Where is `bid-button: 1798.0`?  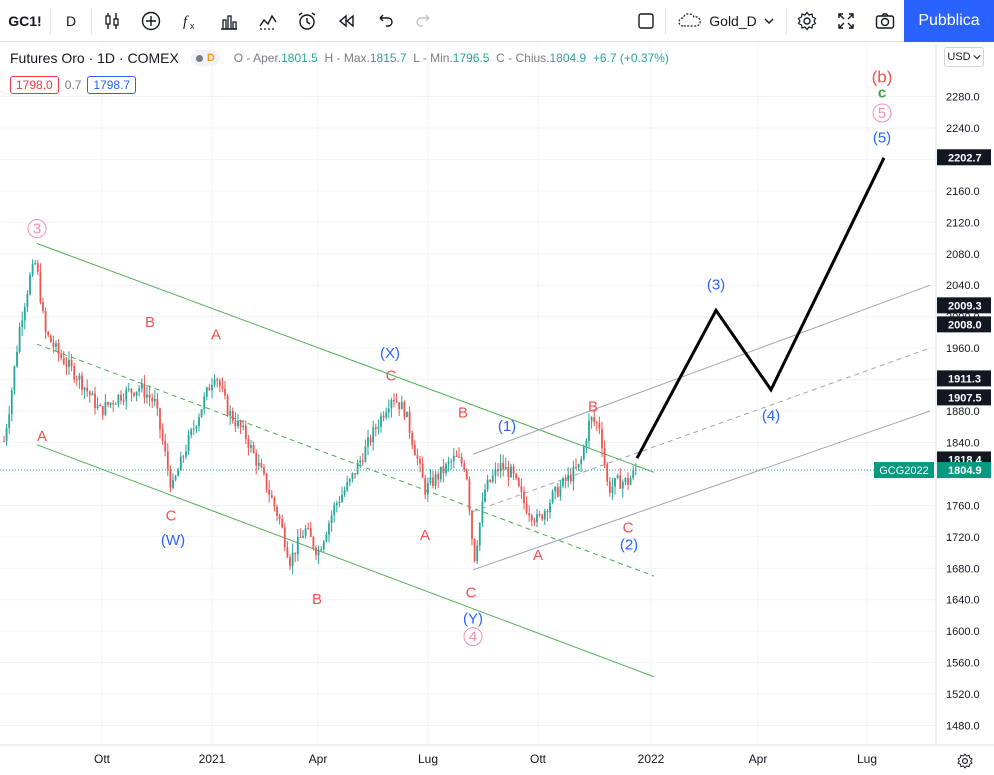 bid-button: 1798.0 is located at coordinates (34, 85).